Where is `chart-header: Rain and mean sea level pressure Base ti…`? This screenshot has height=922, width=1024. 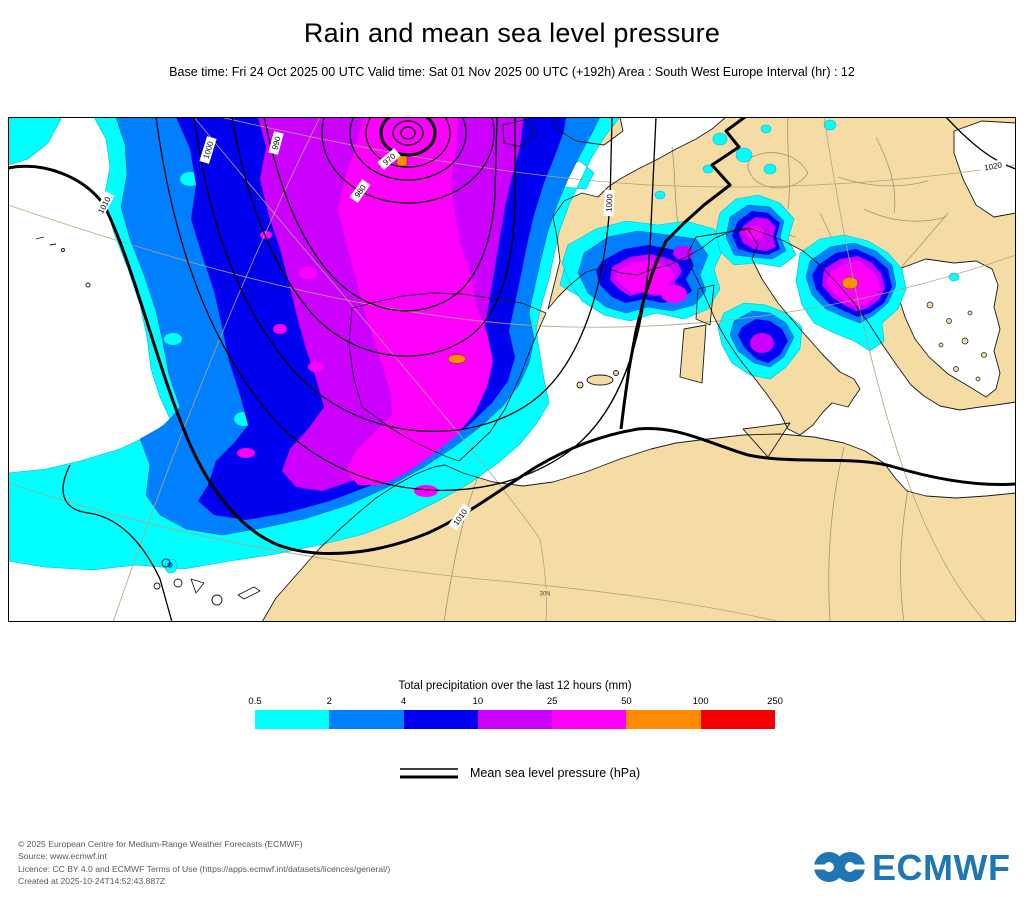
chart-header: Rain and mean sea level pressure Base ti… is located at coordinates (512, 39).